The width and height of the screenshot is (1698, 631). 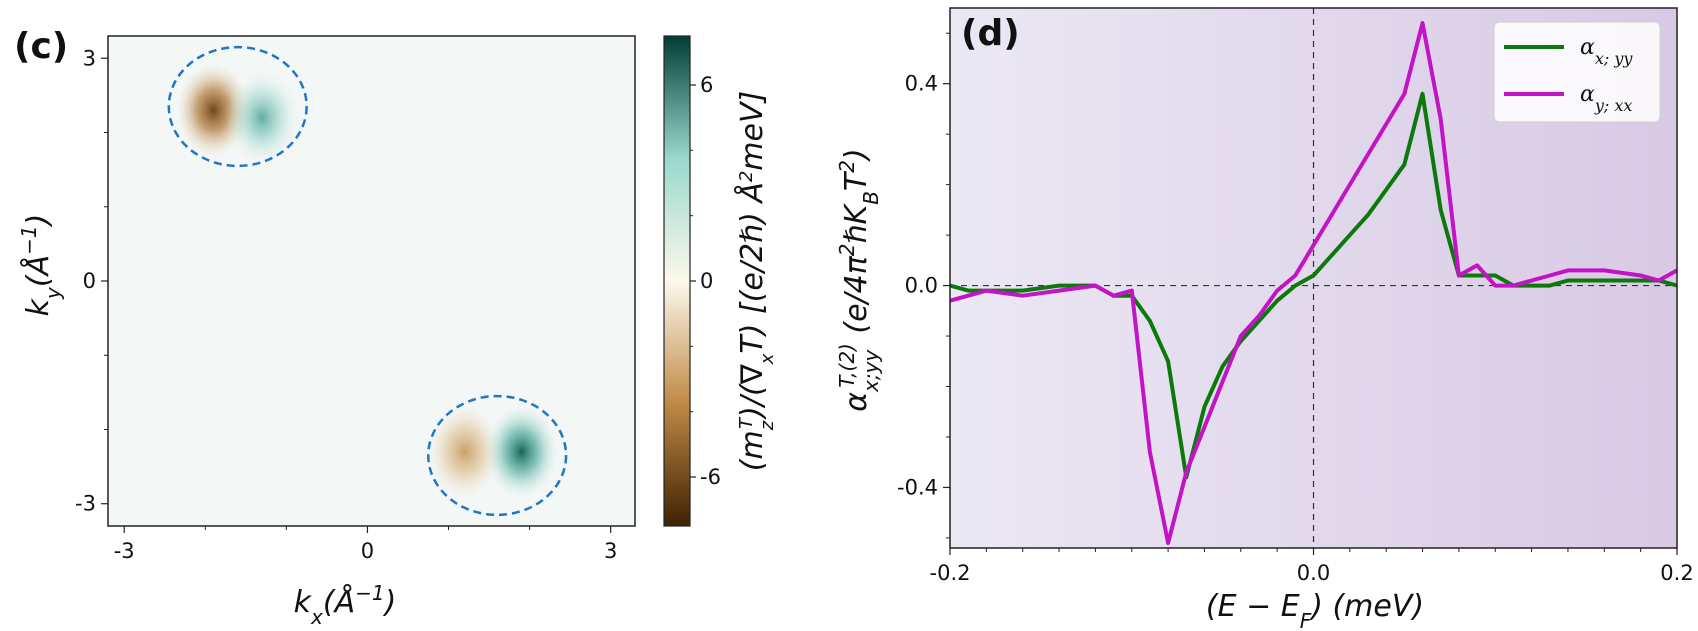 I want to click on line-x-tick-label: 0.2, so click(x=1676, y=573).